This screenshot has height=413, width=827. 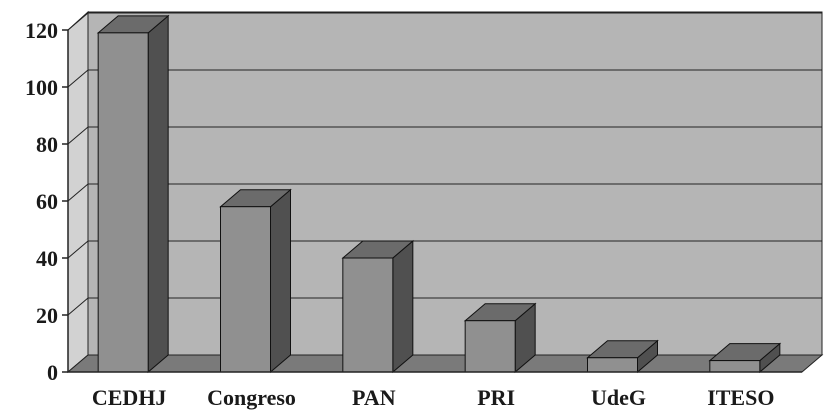 I want to click on x-category-label: ITESO, so click(x=740, y=397).